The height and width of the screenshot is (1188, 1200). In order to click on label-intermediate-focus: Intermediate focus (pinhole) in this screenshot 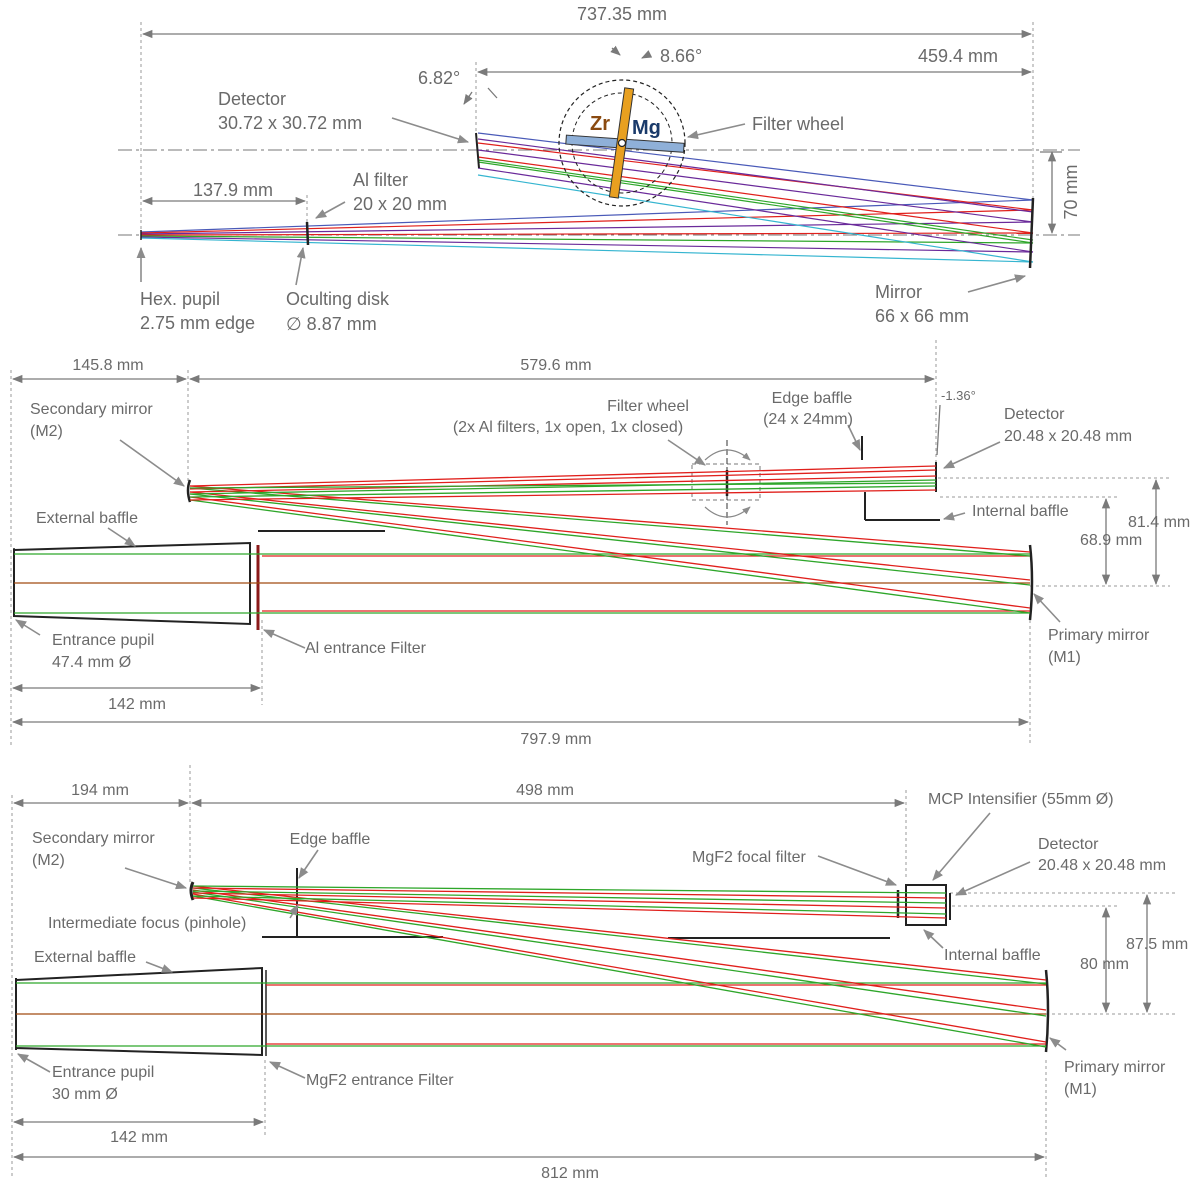, I will do `click(147, 923)`.